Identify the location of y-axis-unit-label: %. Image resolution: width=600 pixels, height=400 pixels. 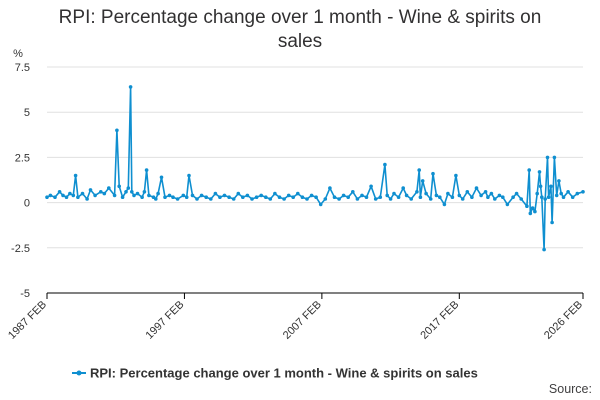
(18, 54).